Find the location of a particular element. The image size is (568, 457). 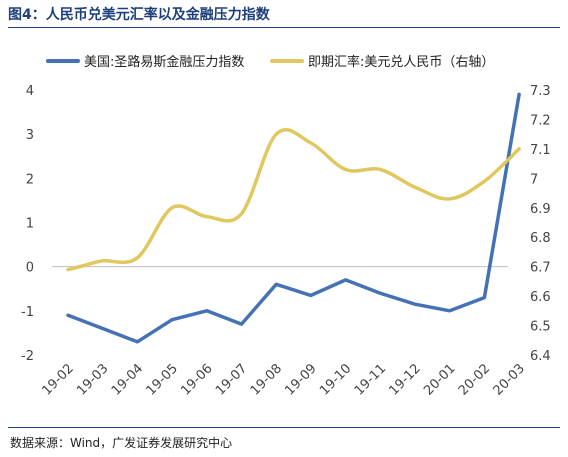

left-tick-label: 1 is located at coordinates (30, 224).